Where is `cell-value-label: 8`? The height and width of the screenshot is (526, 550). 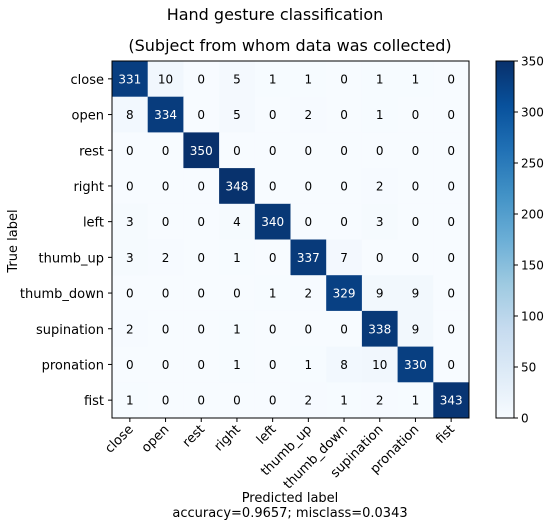
cell-value-label: 8 is located at coordinates (130, 115).